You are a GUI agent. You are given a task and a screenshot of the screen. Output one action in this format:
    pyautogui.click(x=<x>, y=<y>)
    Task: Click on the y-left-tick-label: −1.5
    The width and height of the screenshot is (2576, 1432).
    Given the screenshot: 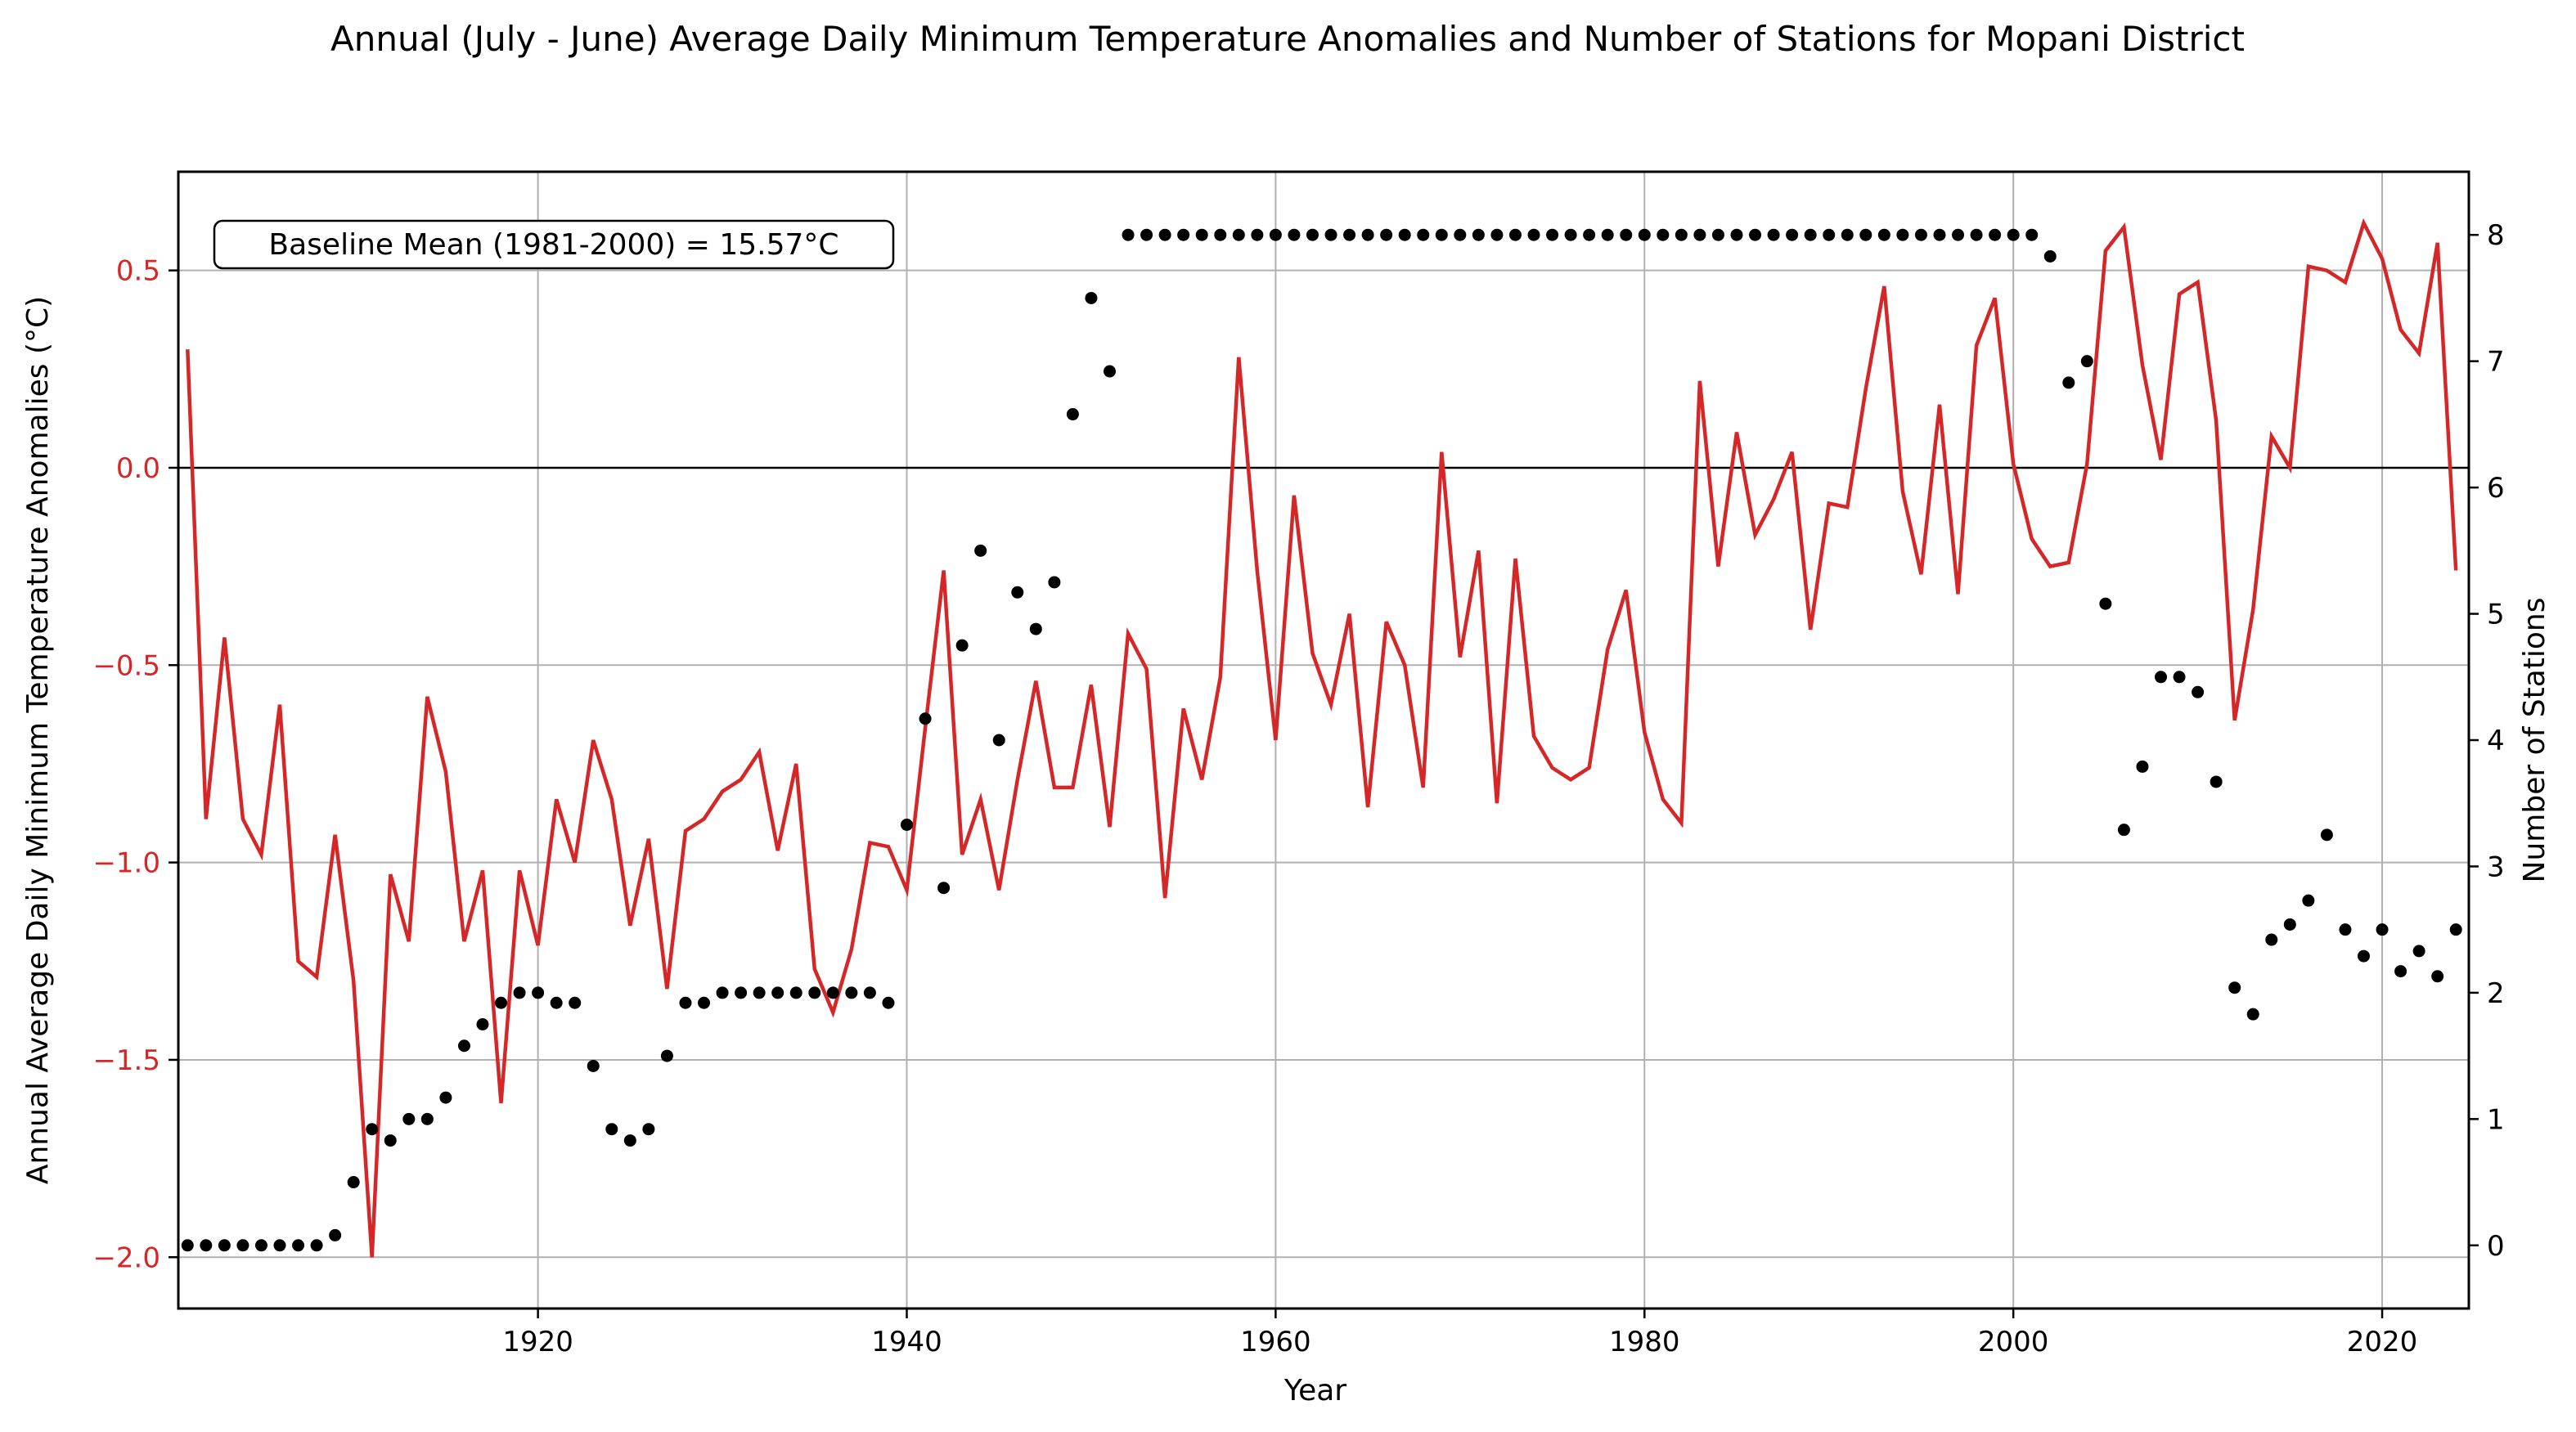 What is the action you would take?
    pyautogui.click(x=126, y=1060)
    